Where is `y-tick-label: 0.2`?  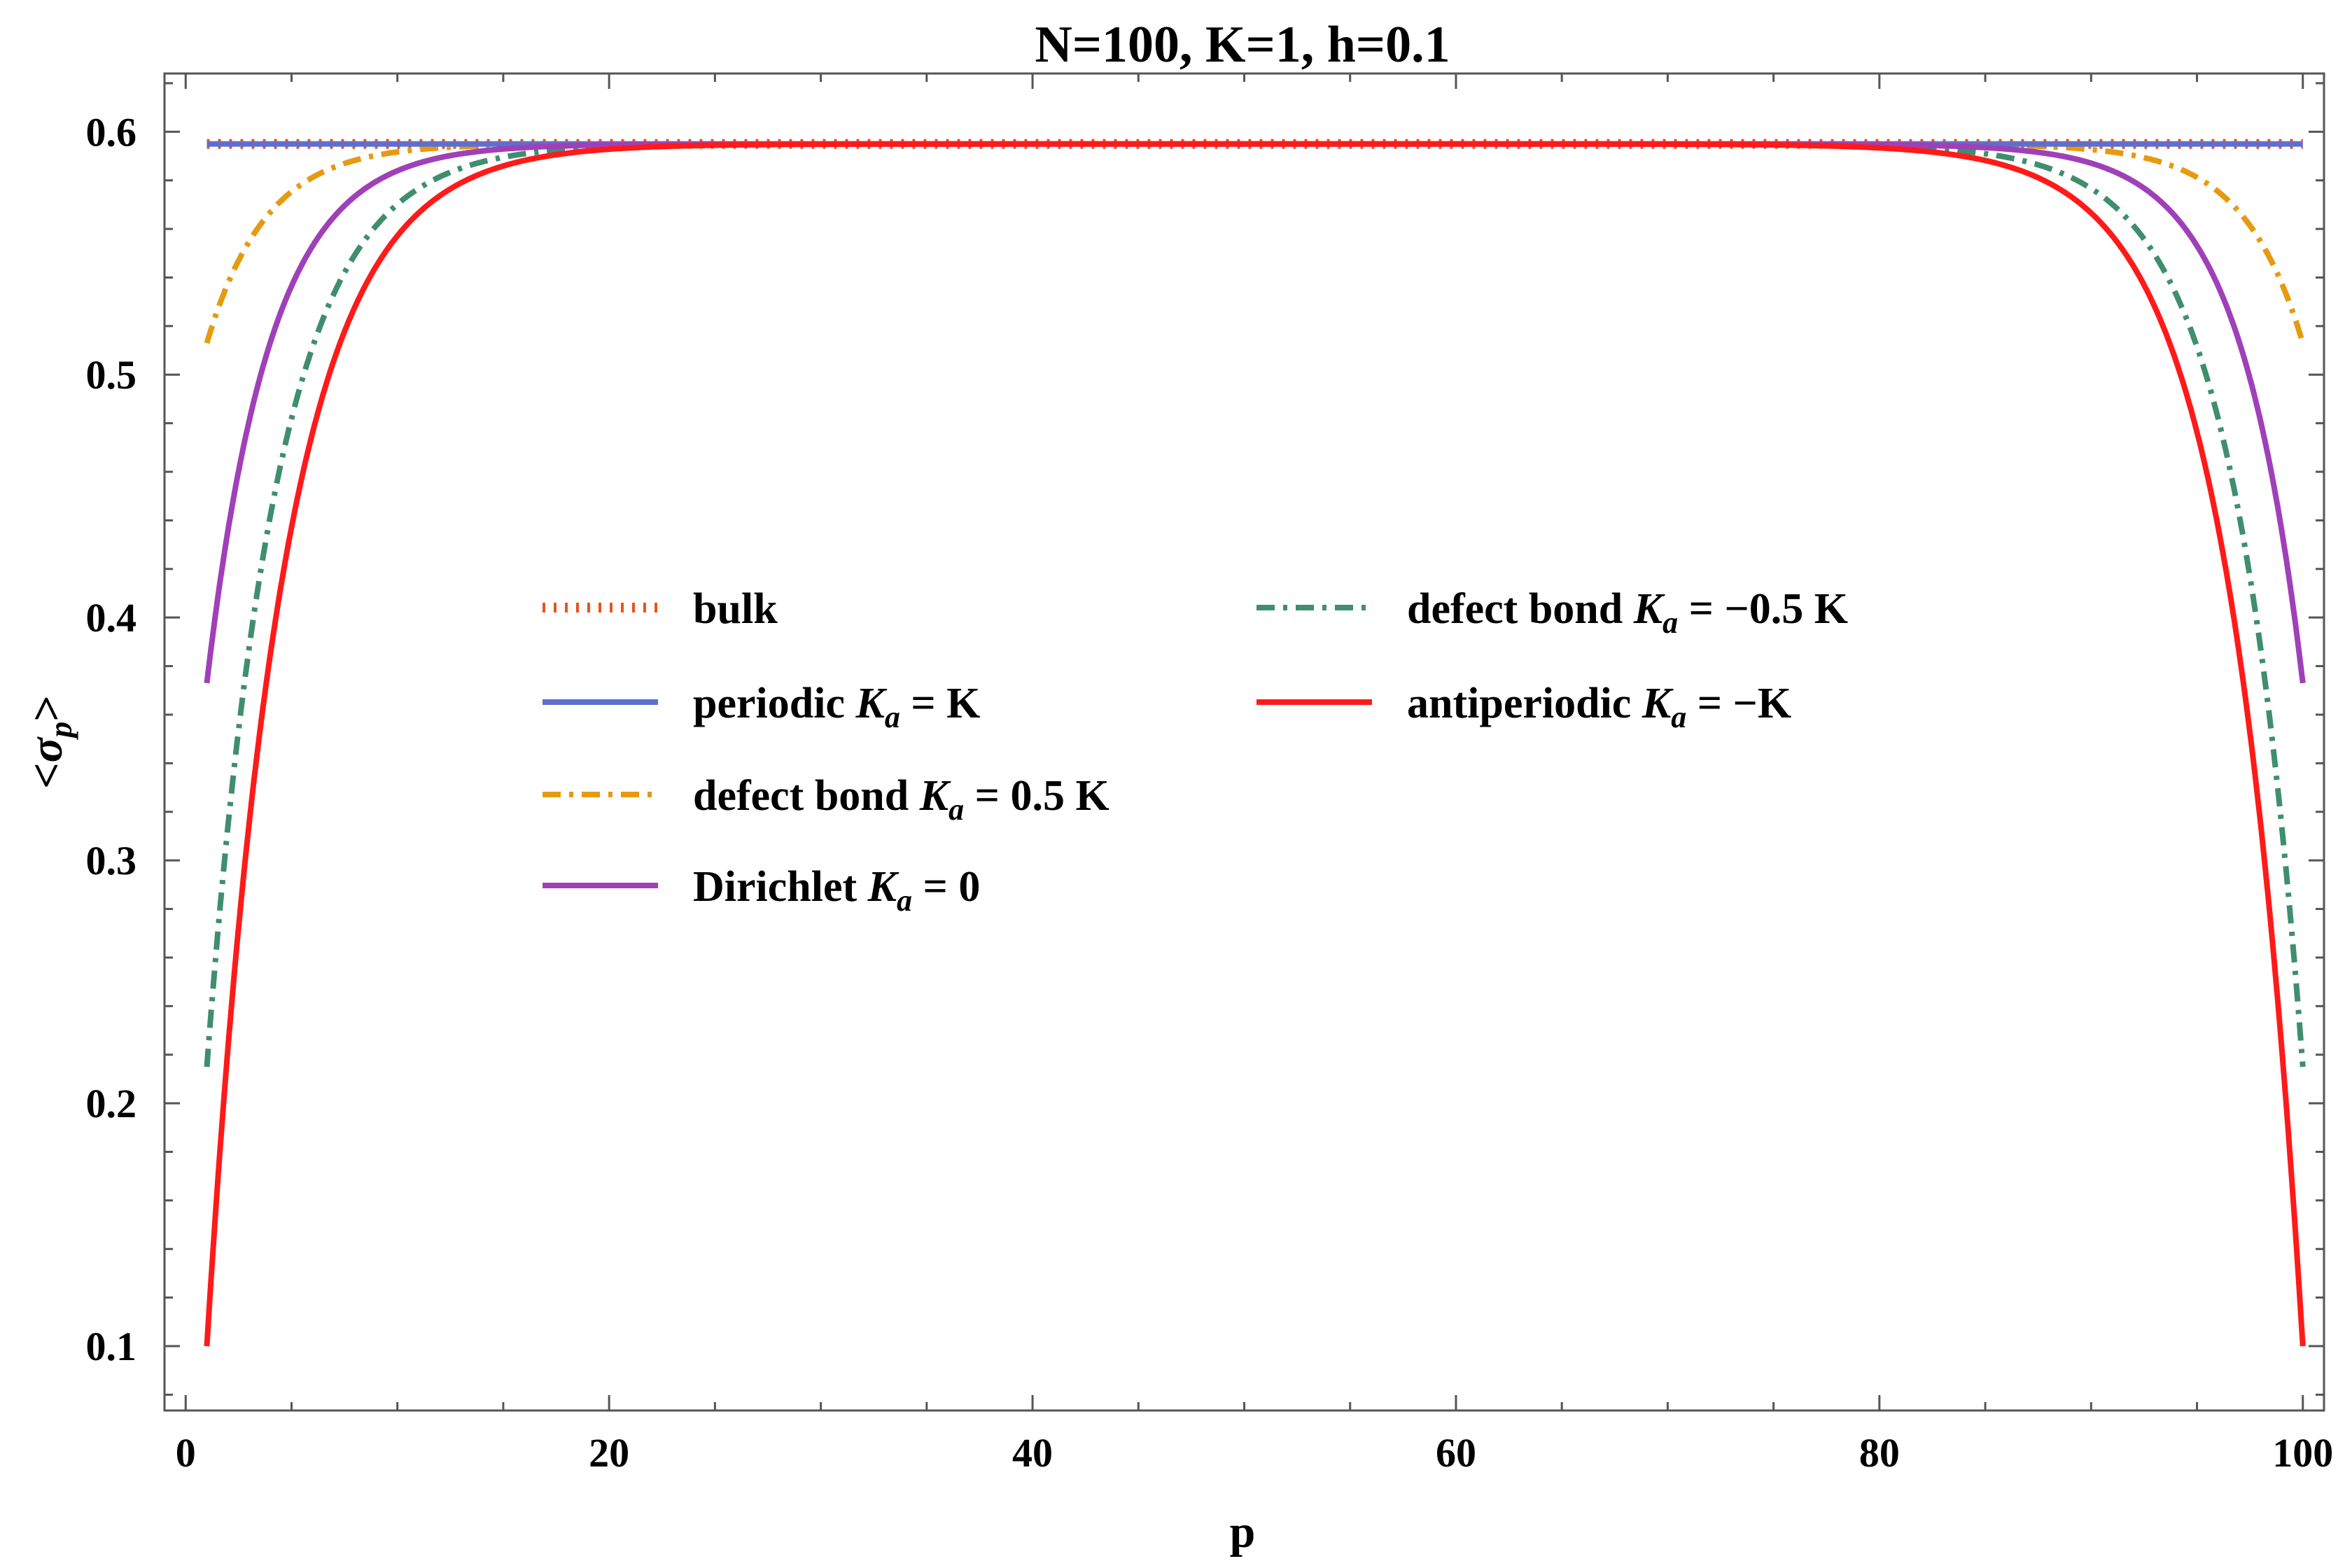 y-tick-label: 0.2 is located at coordinates (111, 1103).